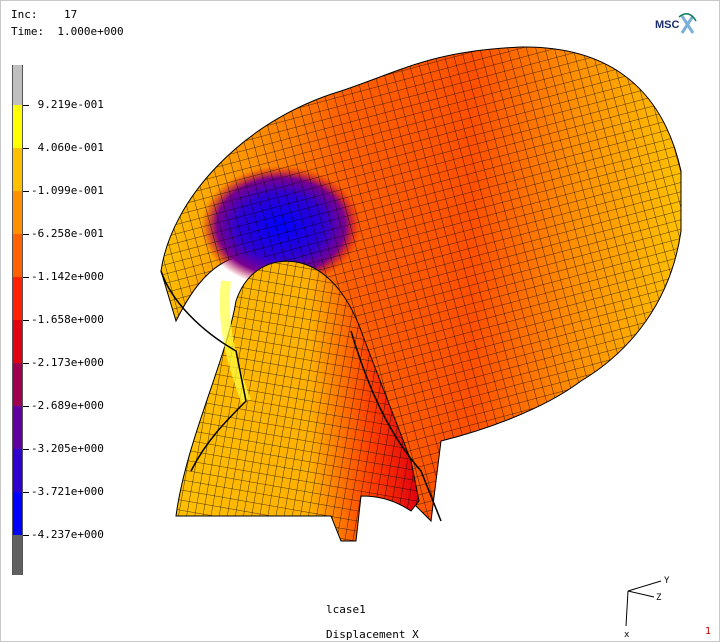  I want to click on scale-label: -6.258e-001, so click(67, 233).